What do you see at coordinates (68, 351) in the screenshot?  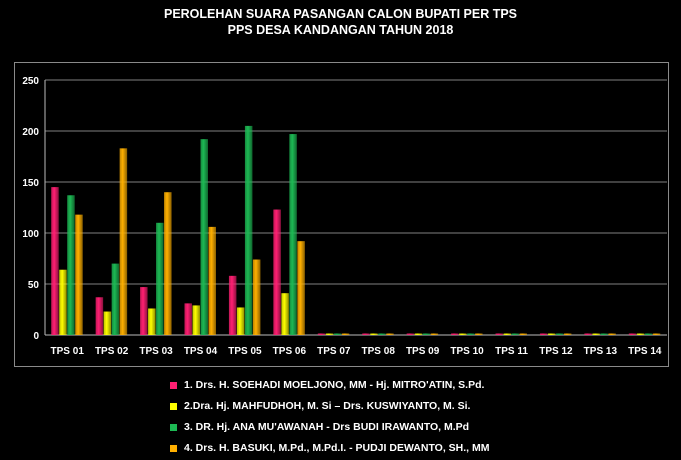 I see `x-tick-label: TPS 01` at bounding box center [68, 351].